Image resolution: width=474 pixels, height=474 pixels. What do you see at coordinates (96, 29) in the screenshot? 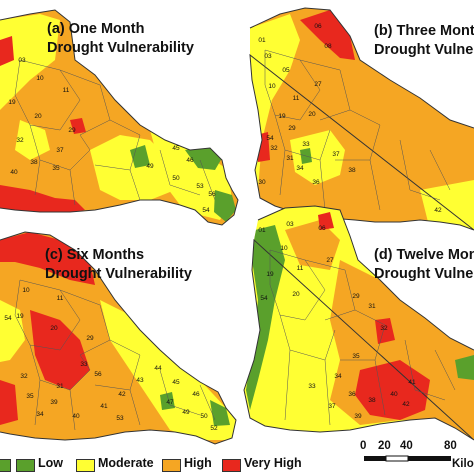
I see `panel-a-title-line1: (a) One Month` at bounding box center [96, 29].